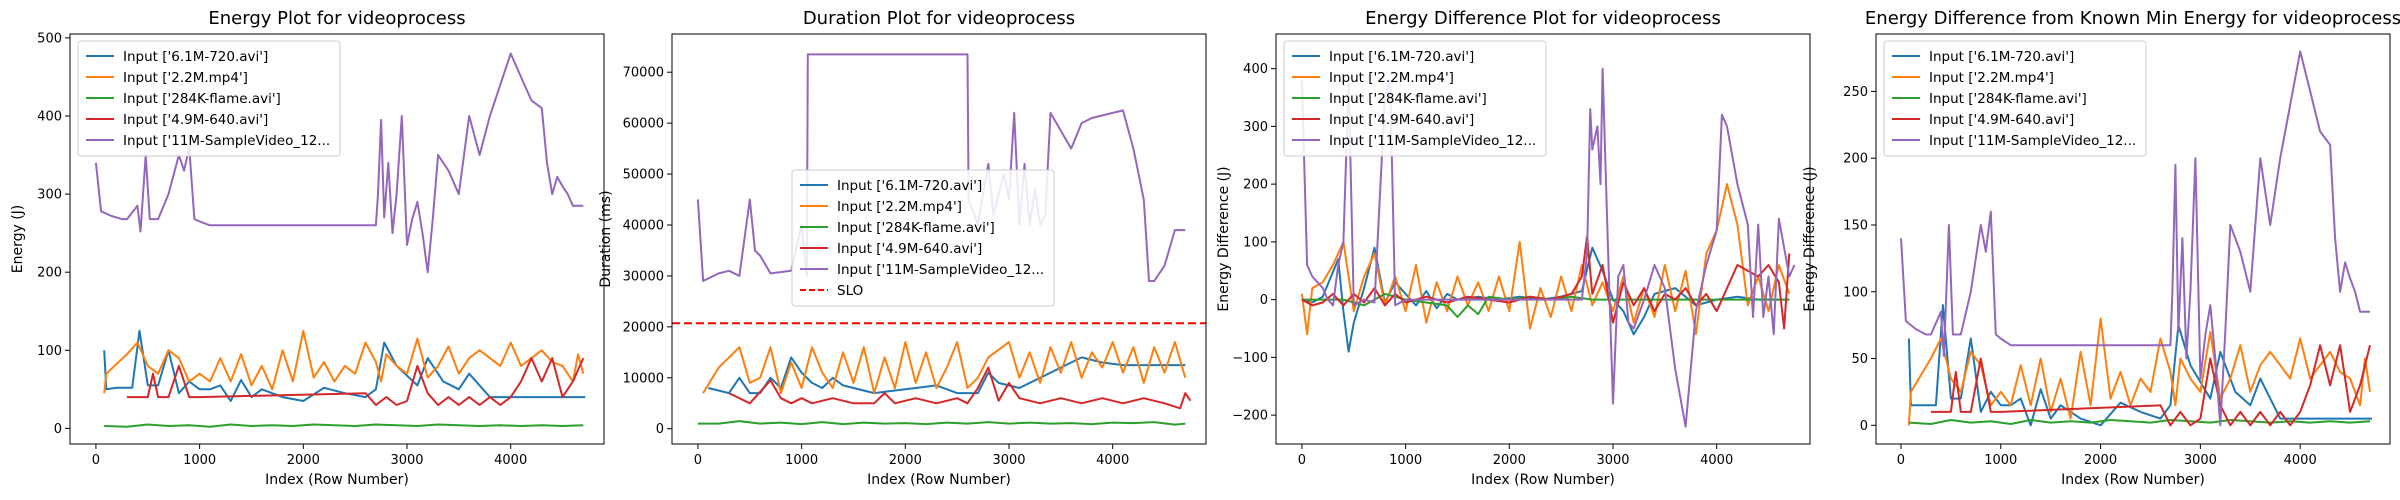  What do you see at coordinates (336, 18) in the screenshot?
I see `chart-title: Energy Plot for videoprocess` at bounding box center [336, 18].